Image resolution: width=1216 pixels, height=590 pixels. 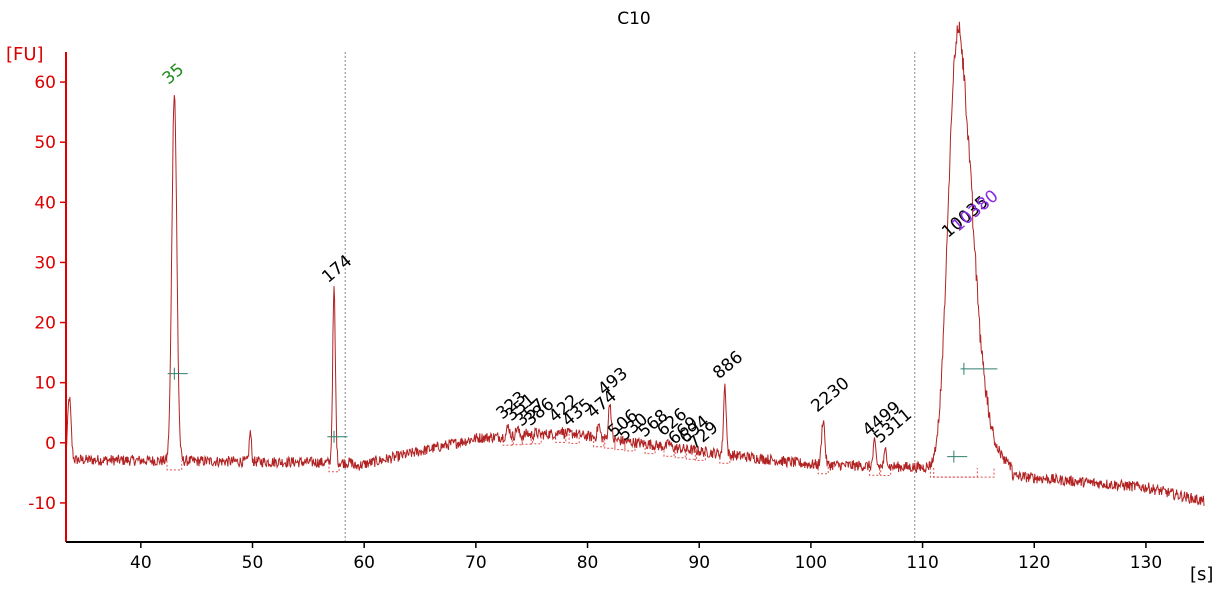 I want to click on peak-level-marks, so click(x=582, y=412).